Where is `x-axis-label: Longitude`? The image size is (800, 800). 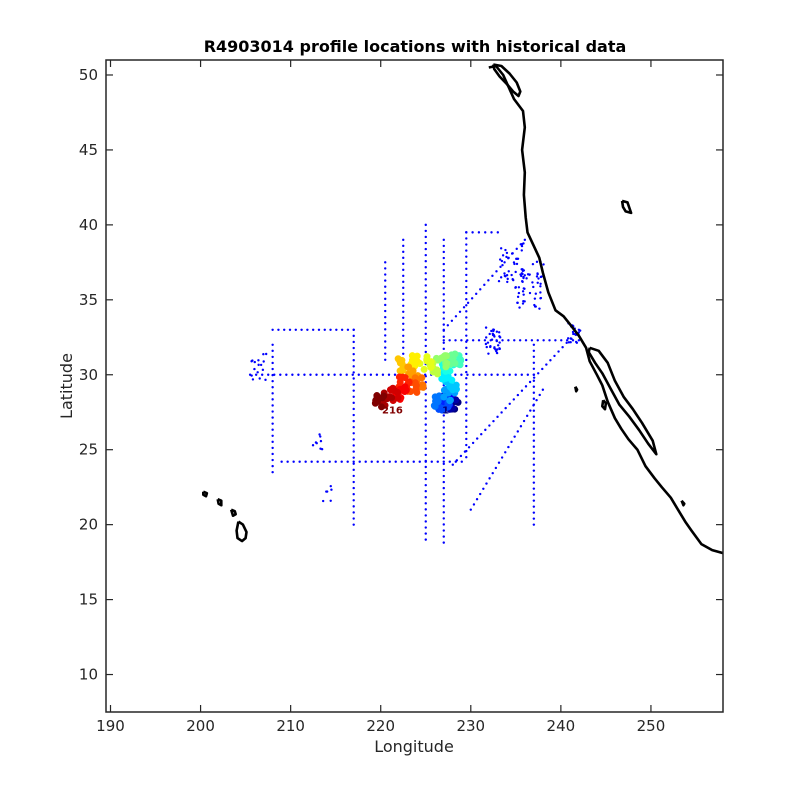
x-axis-label: Longitude is located at coordinates (414, 746).